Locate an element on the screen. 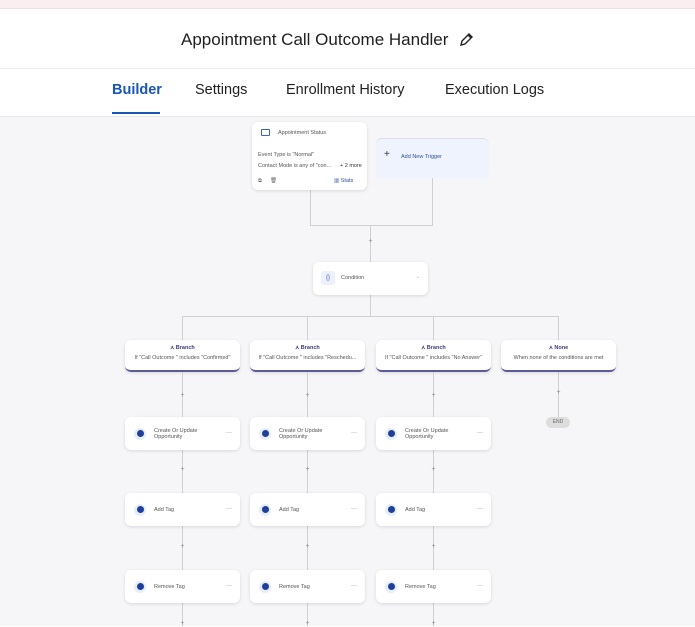 The image size is (695, 627). stats-label: Stats is located at coordinates (347, 181).